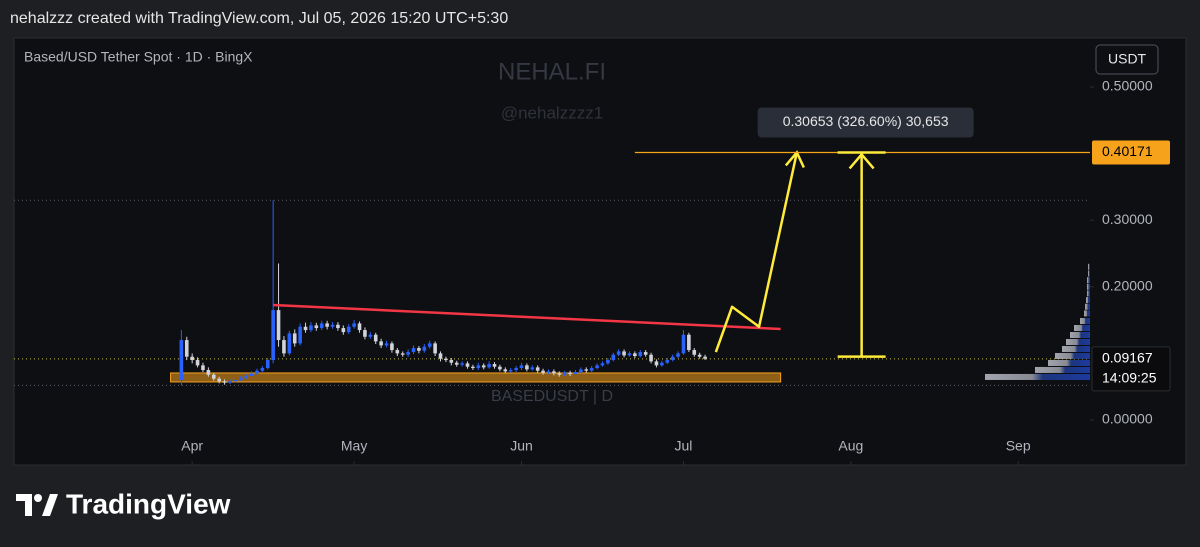 Image resolution: width=1200 pixels, height=547 pixels. Describe the element at coordinates (684, 446) in the screenshot. I see `x-tick-label: Jul` at that location.